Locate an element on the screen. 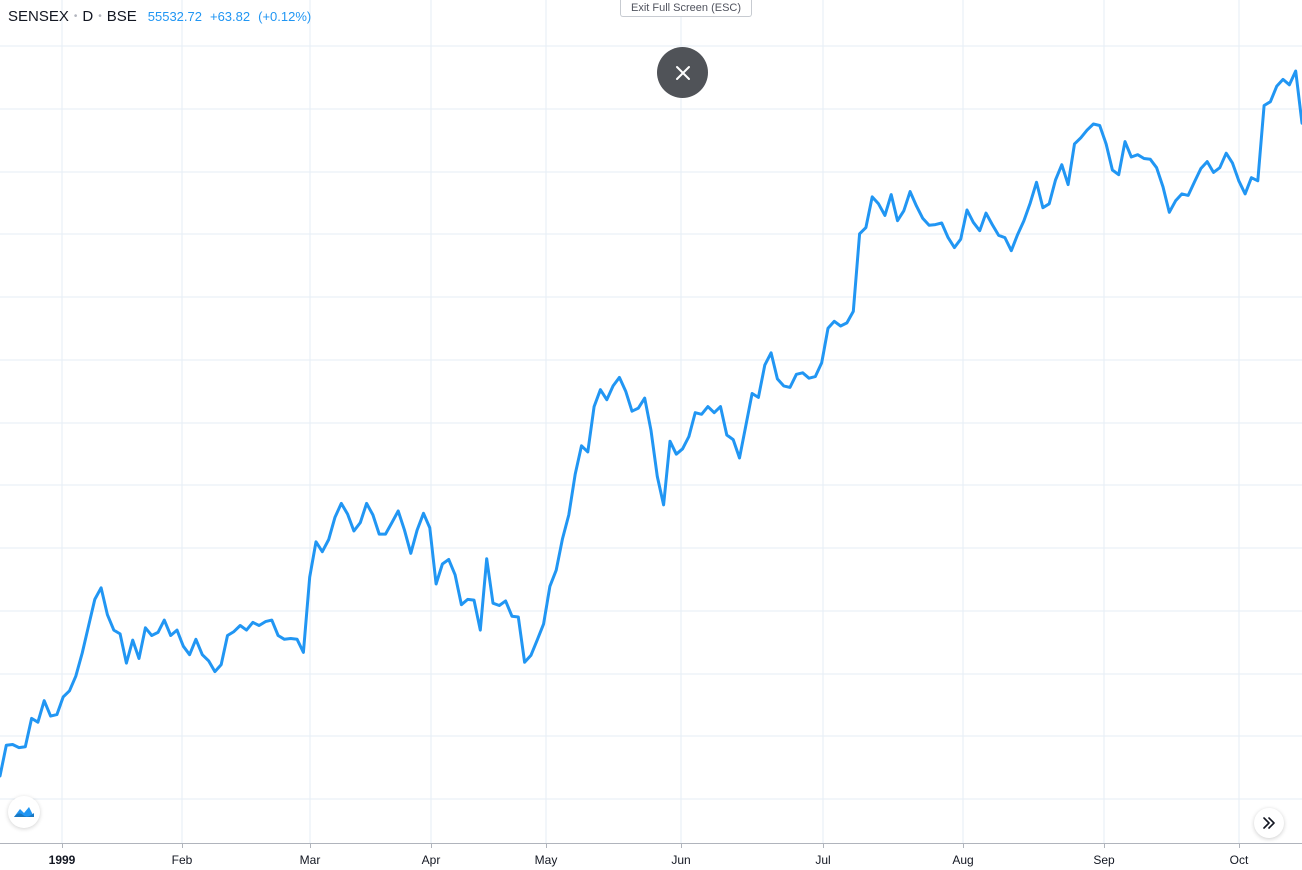 Image resolution: width=1302 pixels, height=870 pixels. scroll-to-realtime-button is located at coordinates (1269, 823).